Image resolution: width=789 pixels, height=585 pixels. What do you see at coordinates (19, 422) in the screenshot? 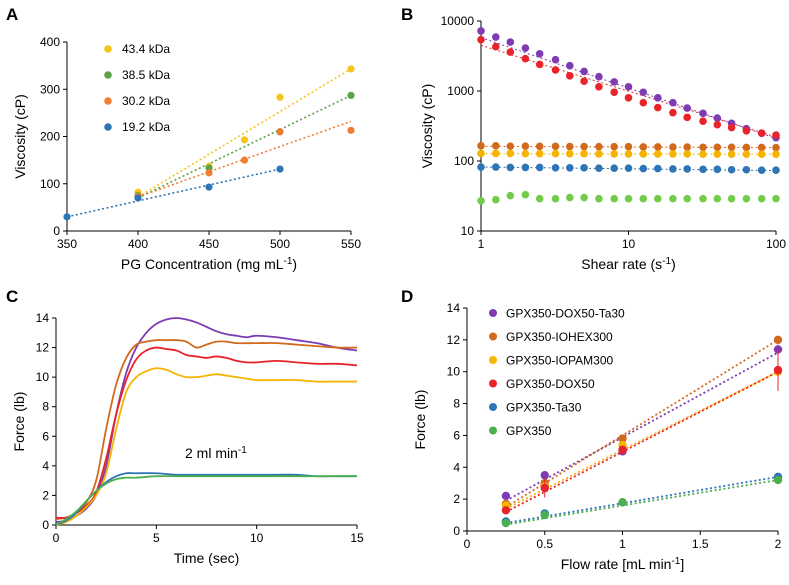
I see `y-axis-label: Force (lb)` at bounding box center [19, 422].